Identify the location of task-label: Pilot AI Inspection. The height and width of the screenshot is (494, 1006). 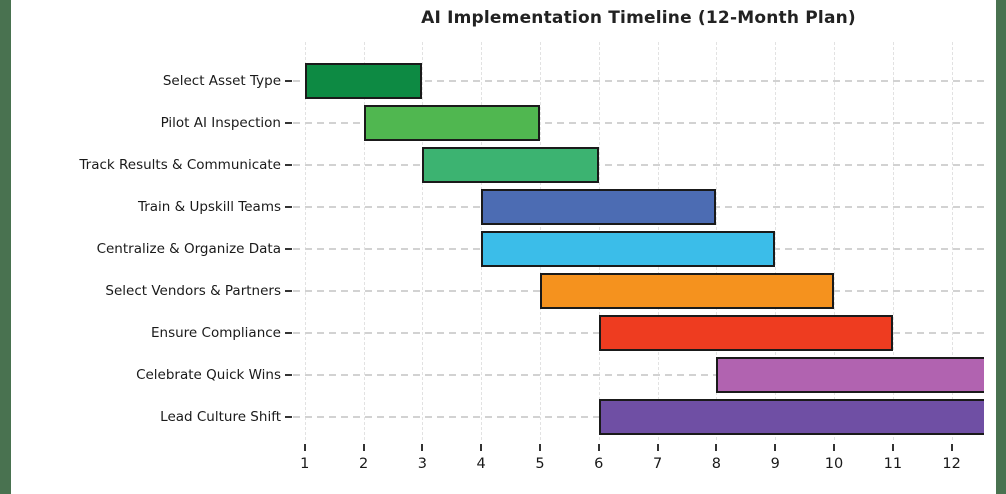
(220, 123).